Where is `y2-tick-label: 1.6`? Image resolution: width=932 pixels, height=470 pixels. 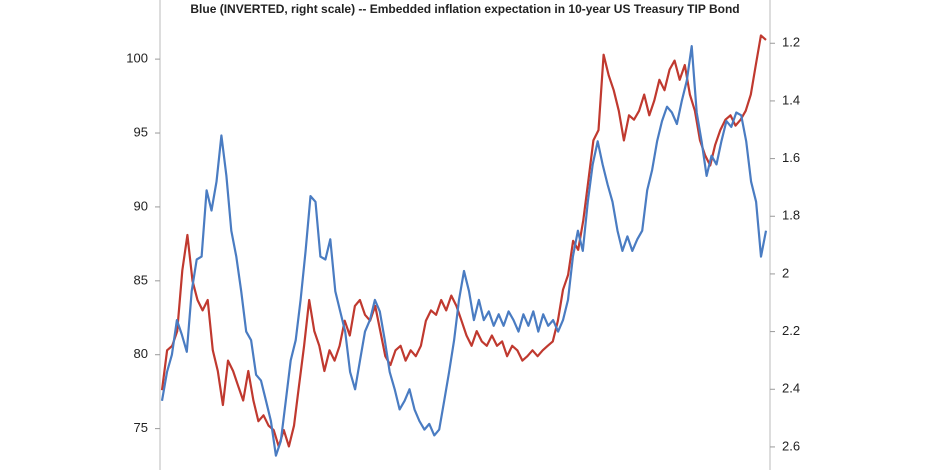
y2-tick-label: 1.6 is located at coordinates (791, 157).